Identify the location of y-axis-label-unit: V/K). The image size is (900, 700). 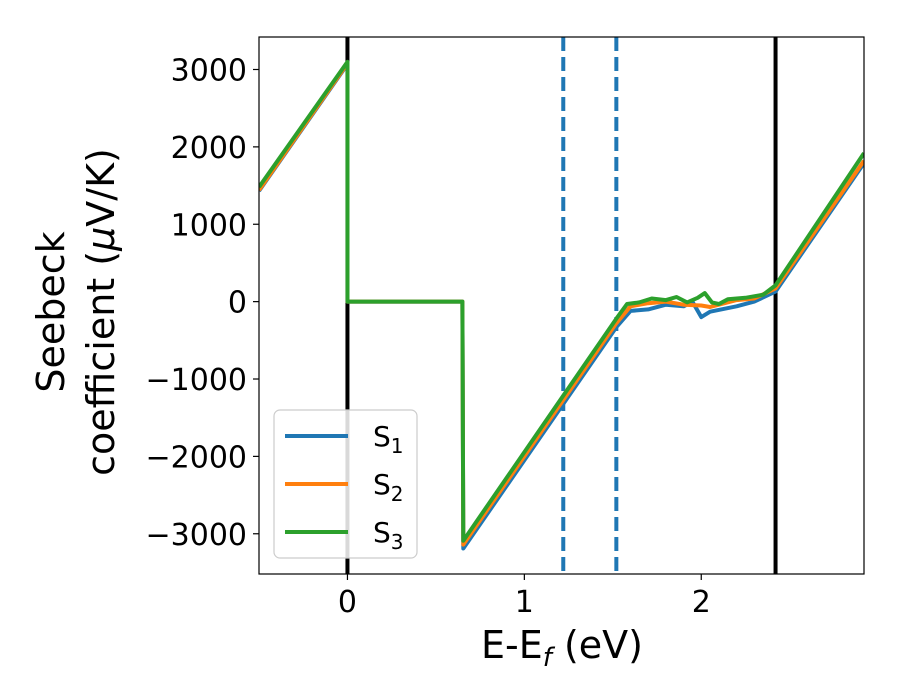
(101, 187).